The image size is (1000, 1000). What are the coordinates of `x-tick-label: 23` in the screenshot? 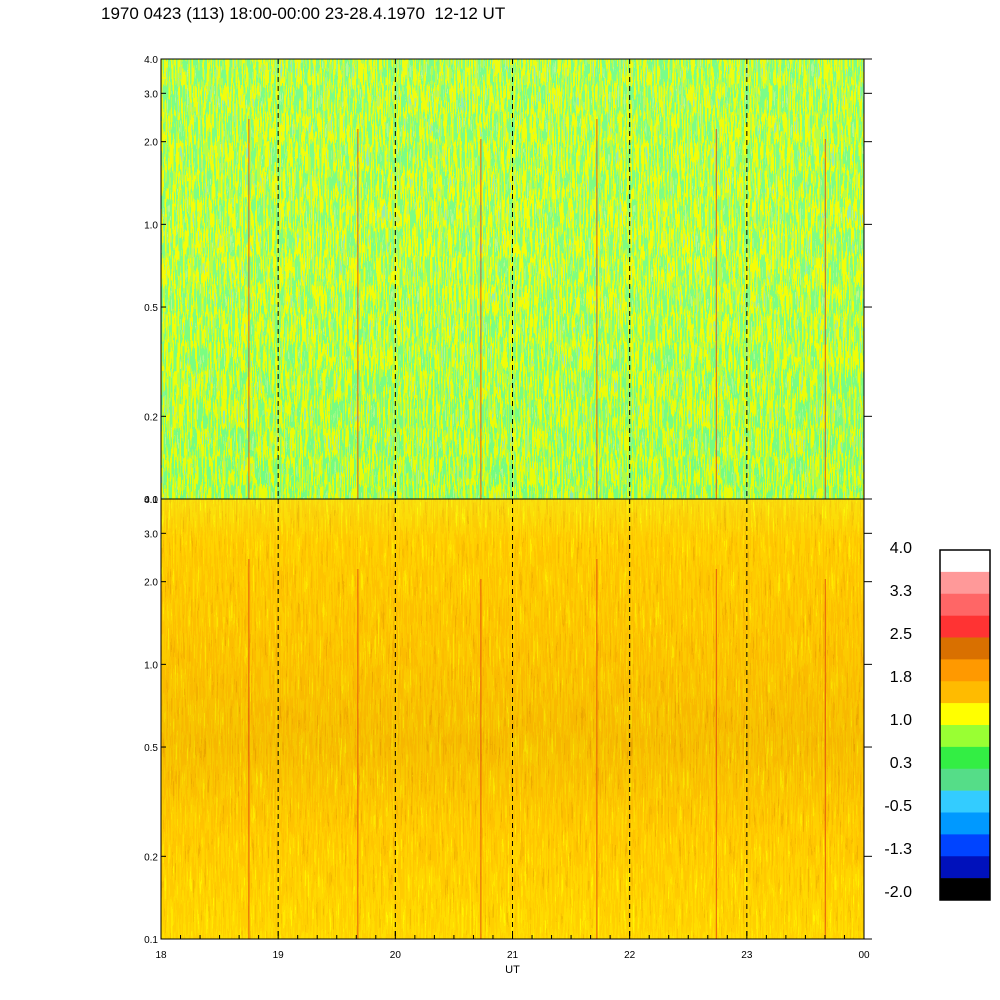 It's located at (747, 955).